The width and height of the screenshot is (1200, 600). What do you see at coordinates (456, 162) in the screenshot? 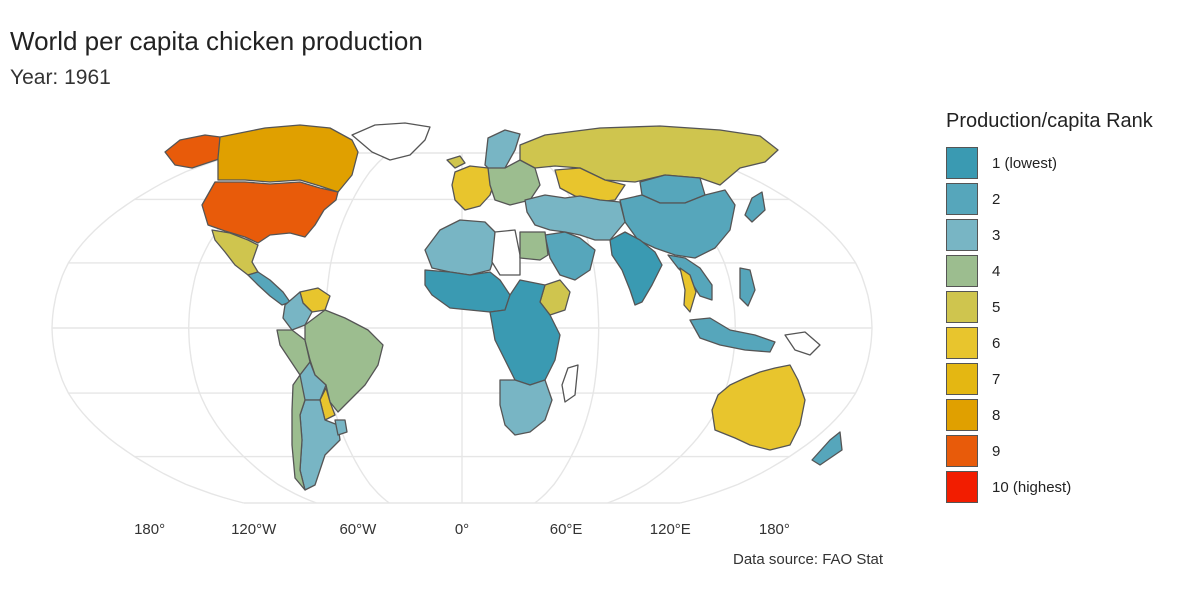
I see `region-iceland` at bounding box center [456, 162].